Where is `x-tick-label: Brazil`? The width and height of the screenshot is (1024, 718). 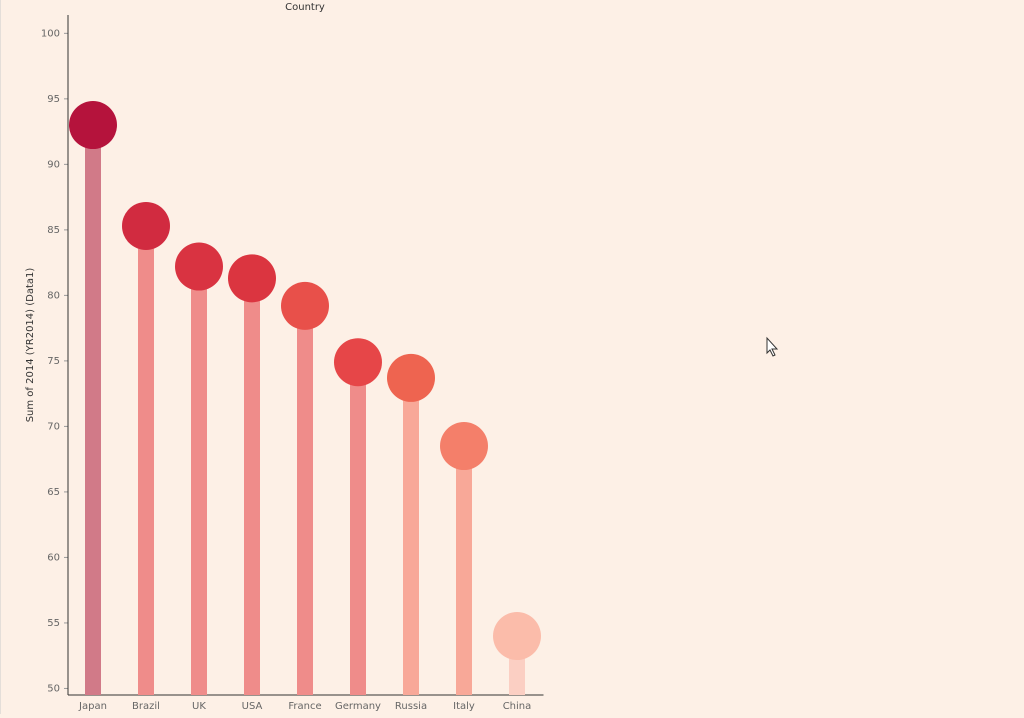 x-tick-label: Brazil is located at coordinates (146, 706).